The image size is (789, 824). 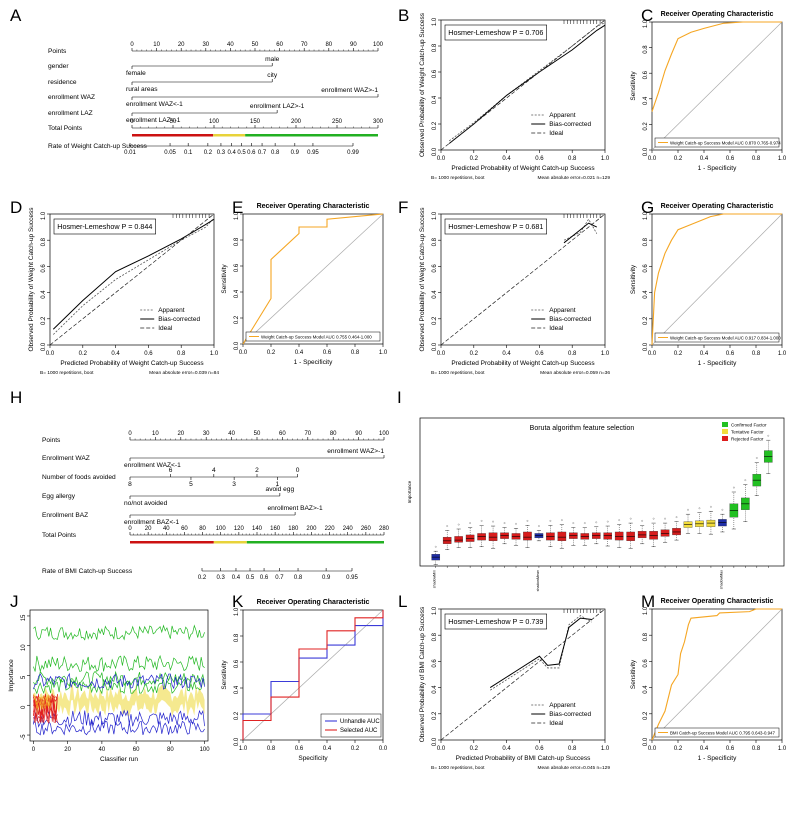 I want to click on predictor-level-label: enrollment BAZ>-1, so click(x=295, y=508).